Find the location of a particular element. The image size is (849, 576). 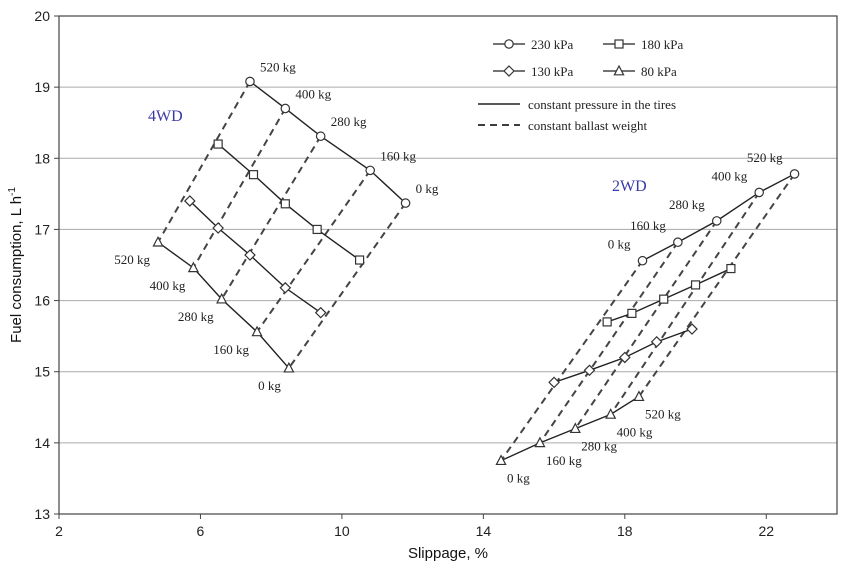

legend-label: 180 kPa is located at coordinates (662, 44).